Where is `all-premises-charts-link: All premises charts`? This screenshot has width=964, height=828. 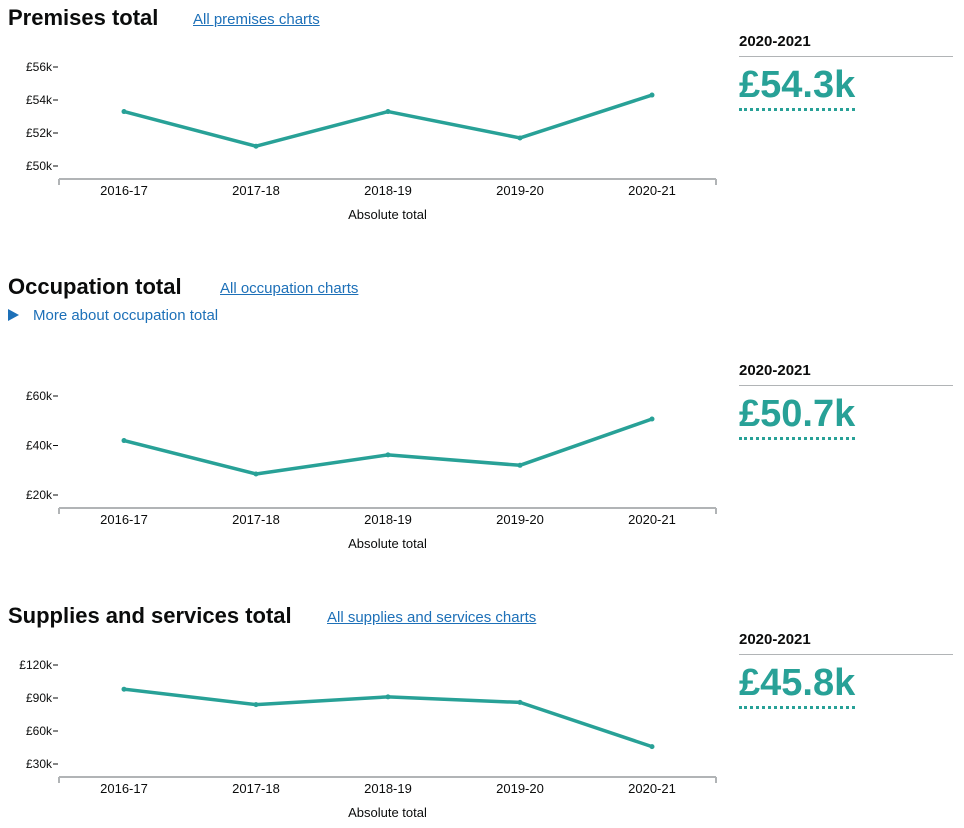
all-premises-charts-link: All premises charts is located at coordinates (256, 19).